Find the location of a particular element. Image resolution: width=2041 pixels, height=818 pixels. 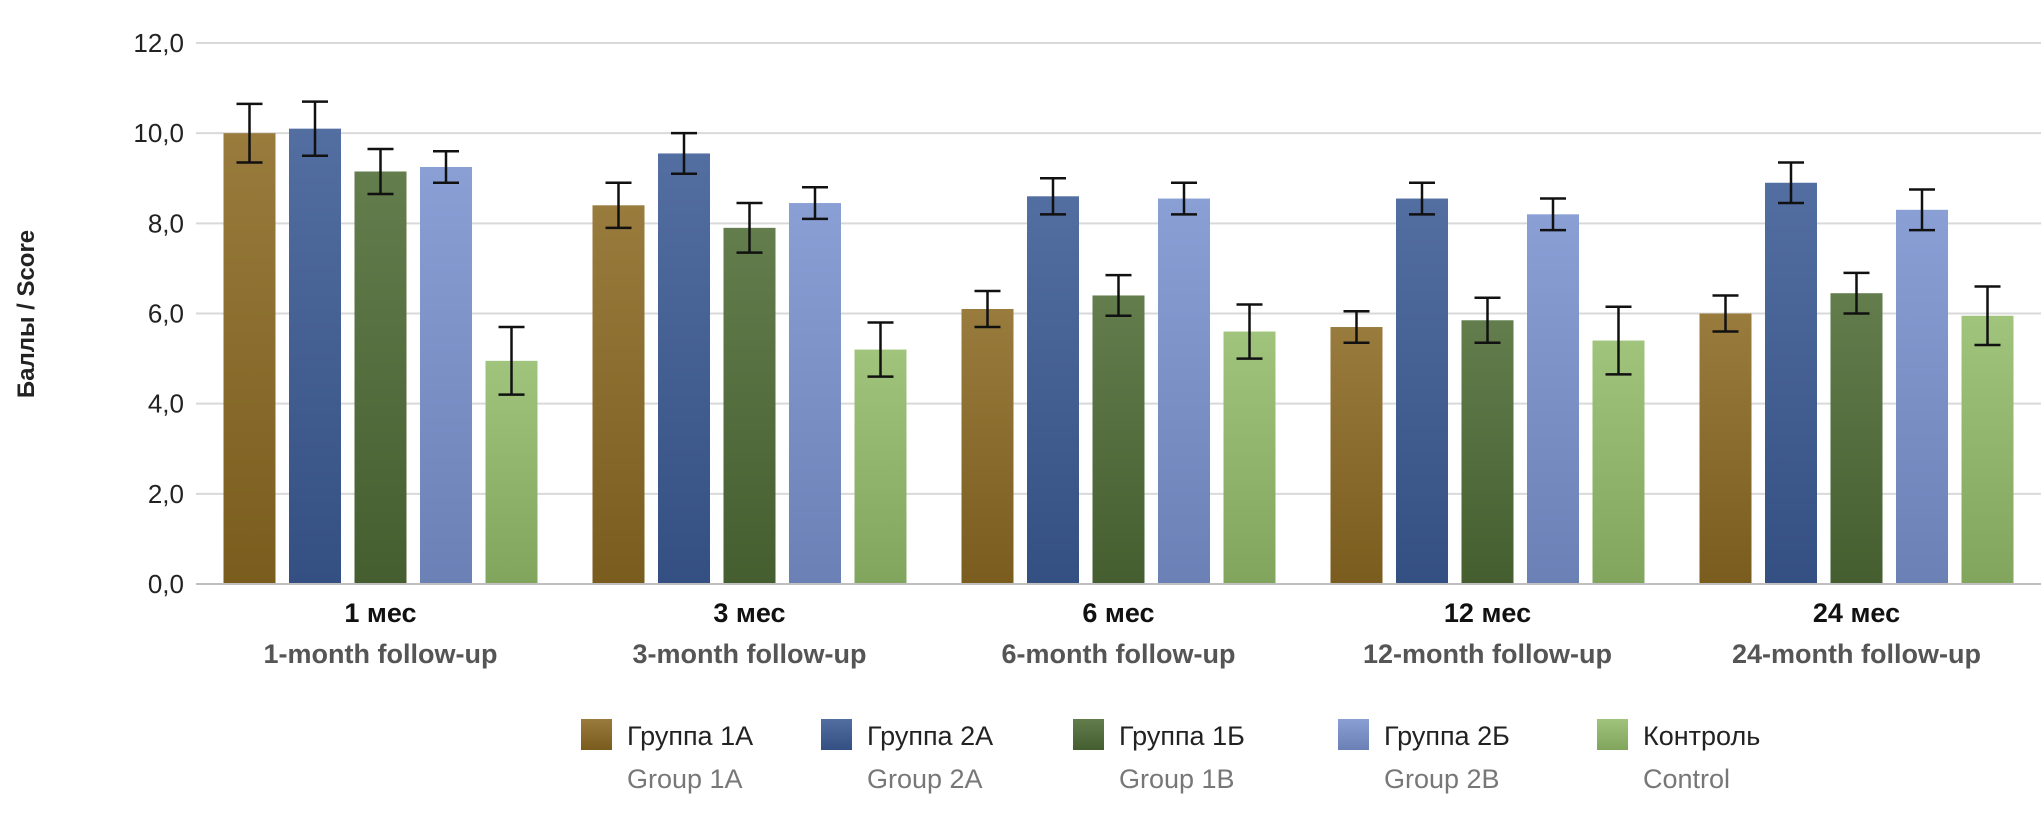

legend-item: Контроль Control is located at coordinates (1678, 756).